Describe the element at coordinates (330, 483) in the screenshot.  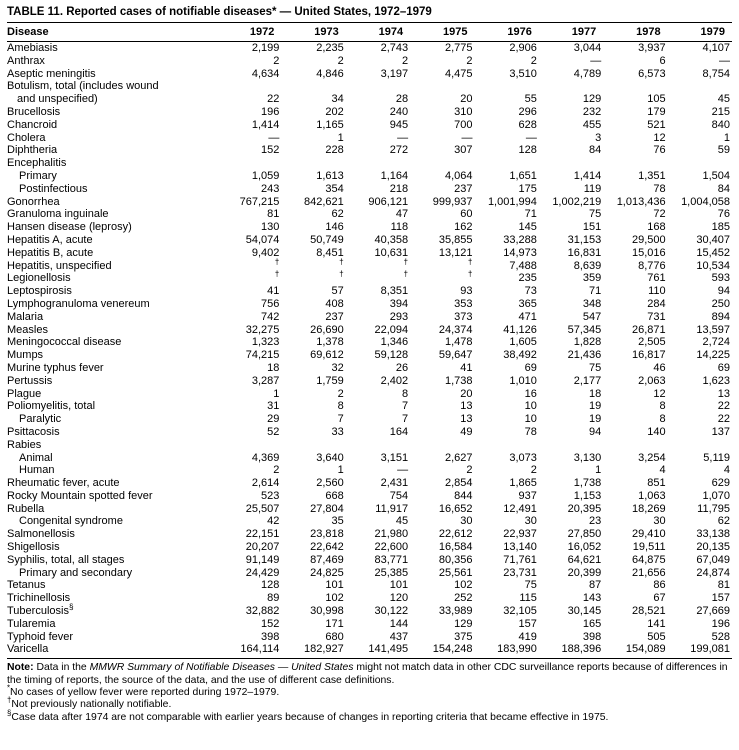
I see `case-count: 2,560` at that location.